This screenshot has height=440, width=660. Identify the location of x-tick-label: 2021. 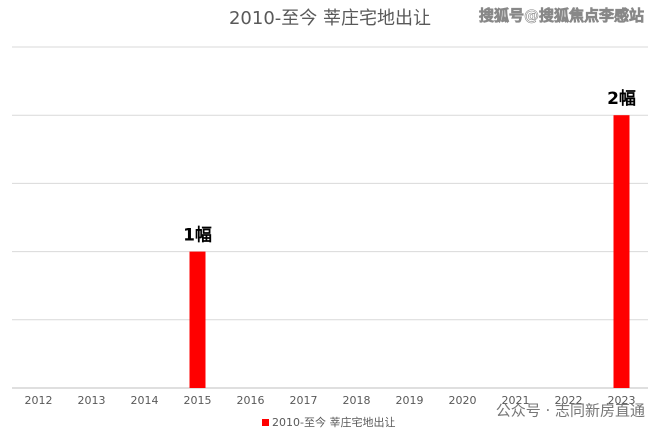
(516, 400).